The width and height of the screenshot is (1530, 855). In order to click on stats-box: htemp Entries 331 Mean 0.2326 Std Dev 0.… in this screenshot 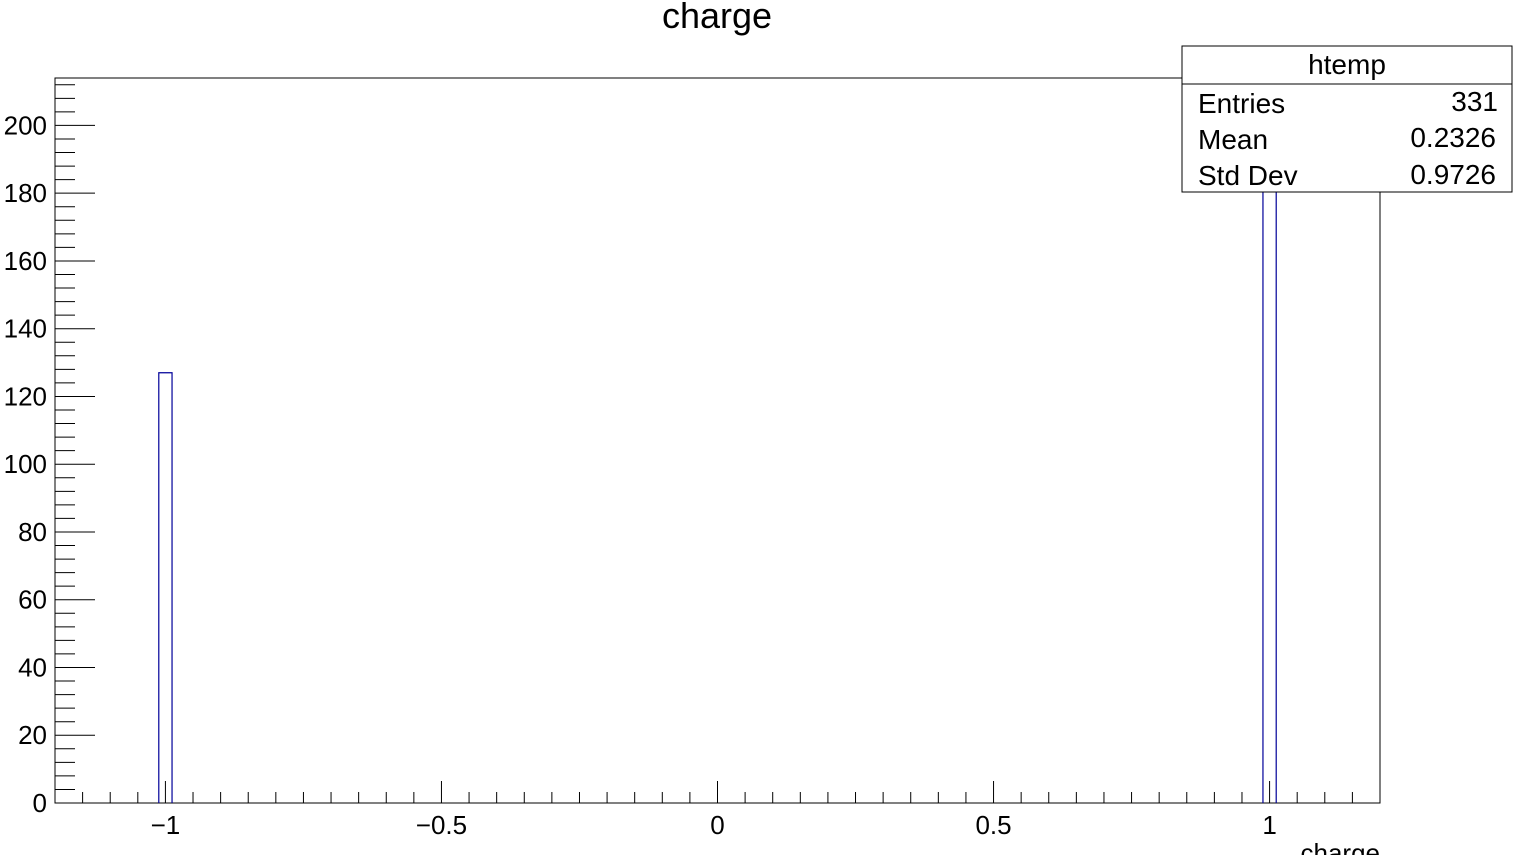, I will do `click(1347, 119)`.